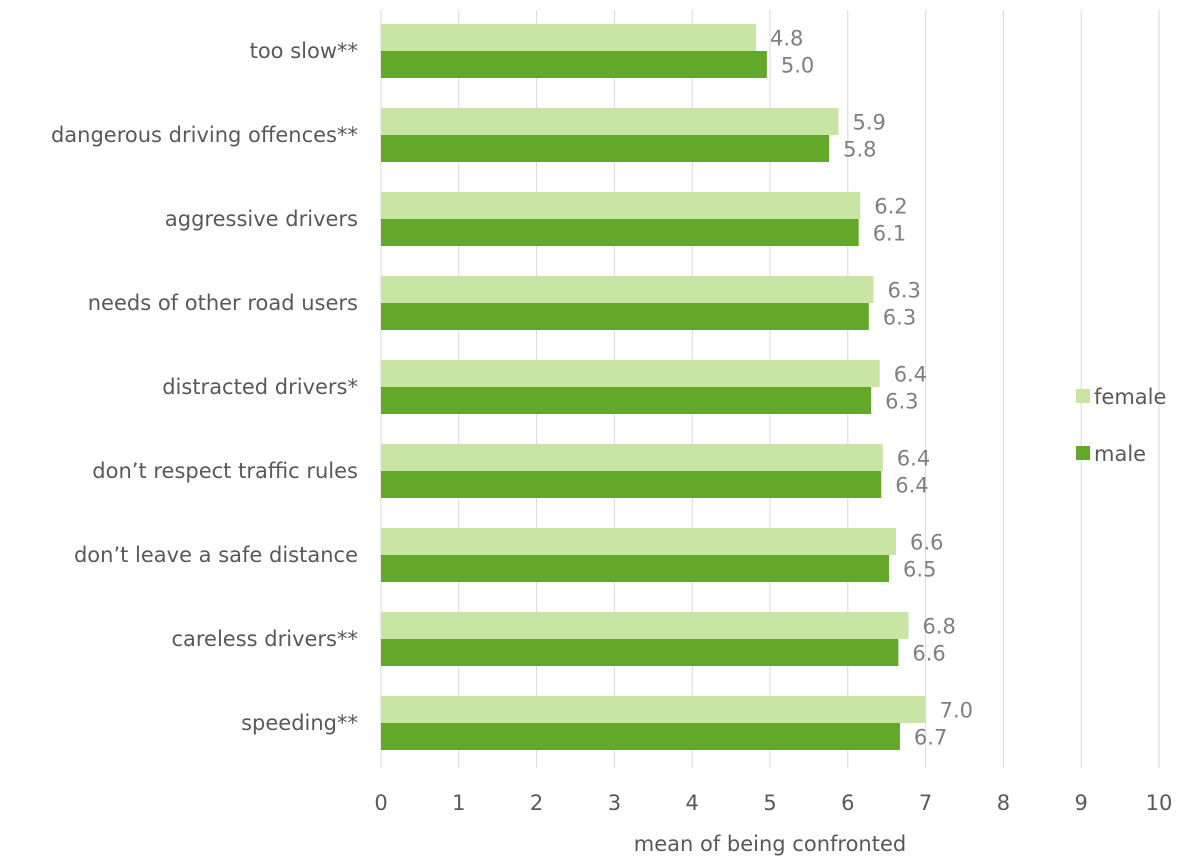  What do you see at coordinates (261, 219) in the screenshot?
I see `category-label: aggressive drivers` at bounding box center [261, 219].